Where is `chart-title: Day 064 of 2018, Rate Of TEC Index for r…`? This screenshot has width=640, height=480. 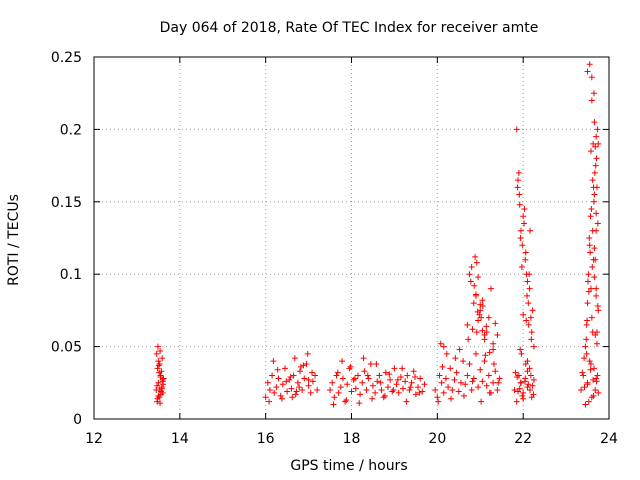
chart-title: Day 064 of 2018, Rate Of TEC Index for r… is located at coordinates (349, 28).